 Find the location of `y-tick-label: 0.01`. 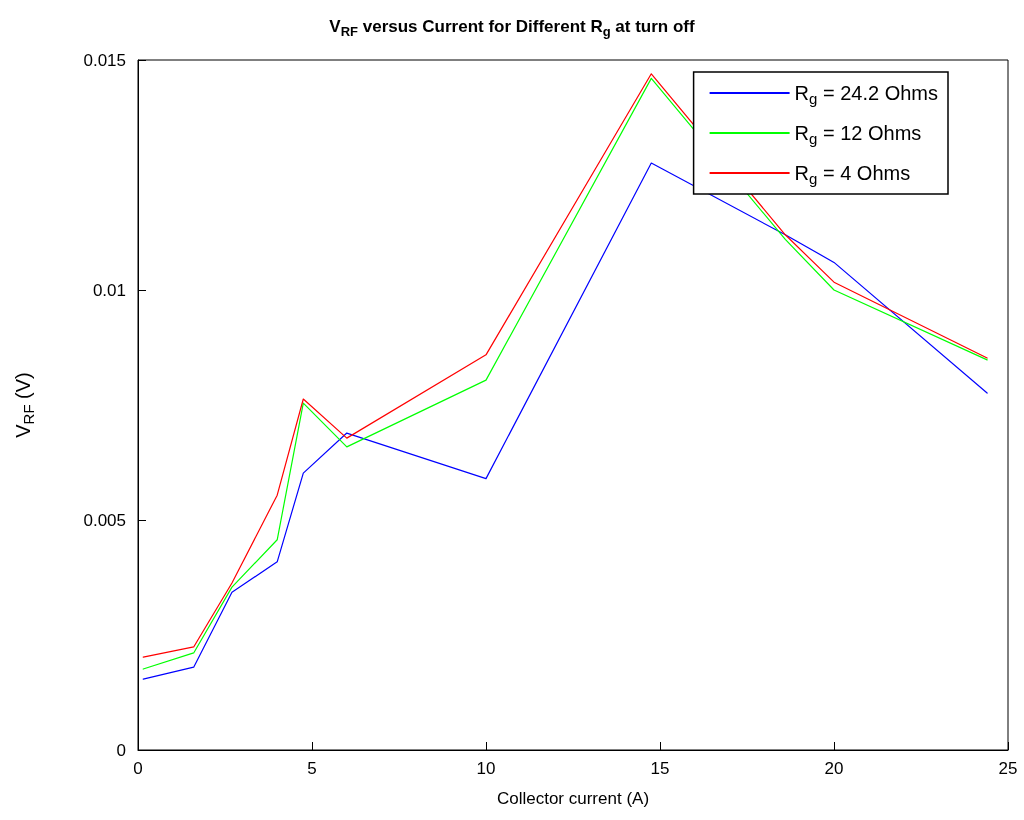

y-tick-label: 0.01 is located at coordinates (109, 290).